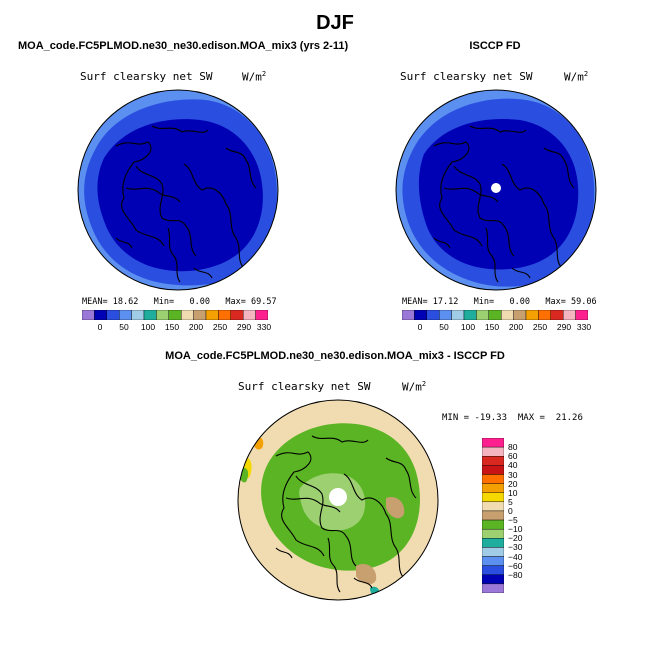 This screenshot has width=670, height=670. What do you see at coordinates (515, 556) in the screenshot?
I see `diff-cb-label: −40` at bounding box center [515, 556].